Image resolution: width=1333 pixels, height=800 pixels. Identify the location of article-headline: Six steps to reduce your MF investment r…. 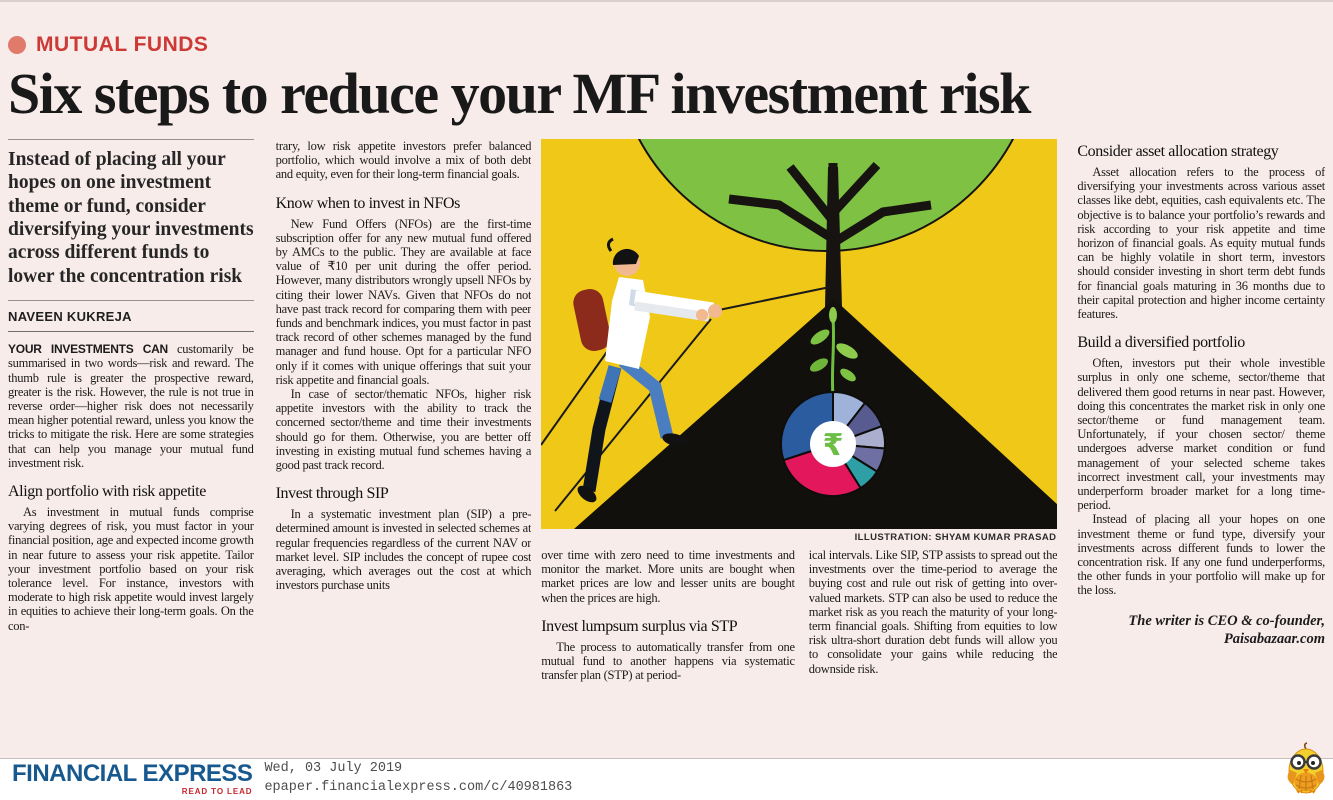
(519, 93).